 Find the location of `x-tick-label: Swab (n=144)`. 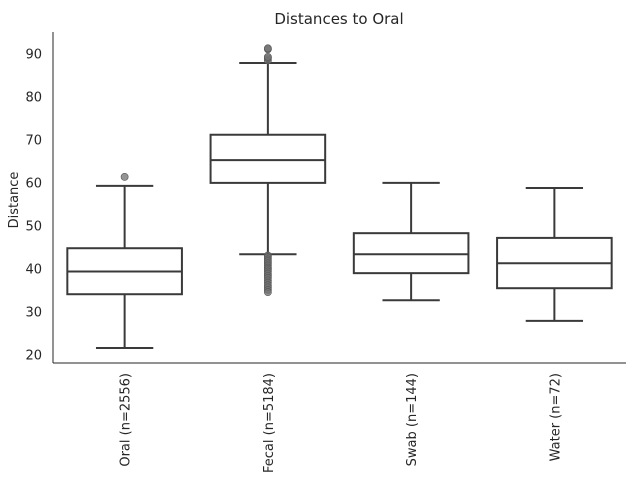

x-tick-label: Swab (n=144) is located at coordinates (412, 419).